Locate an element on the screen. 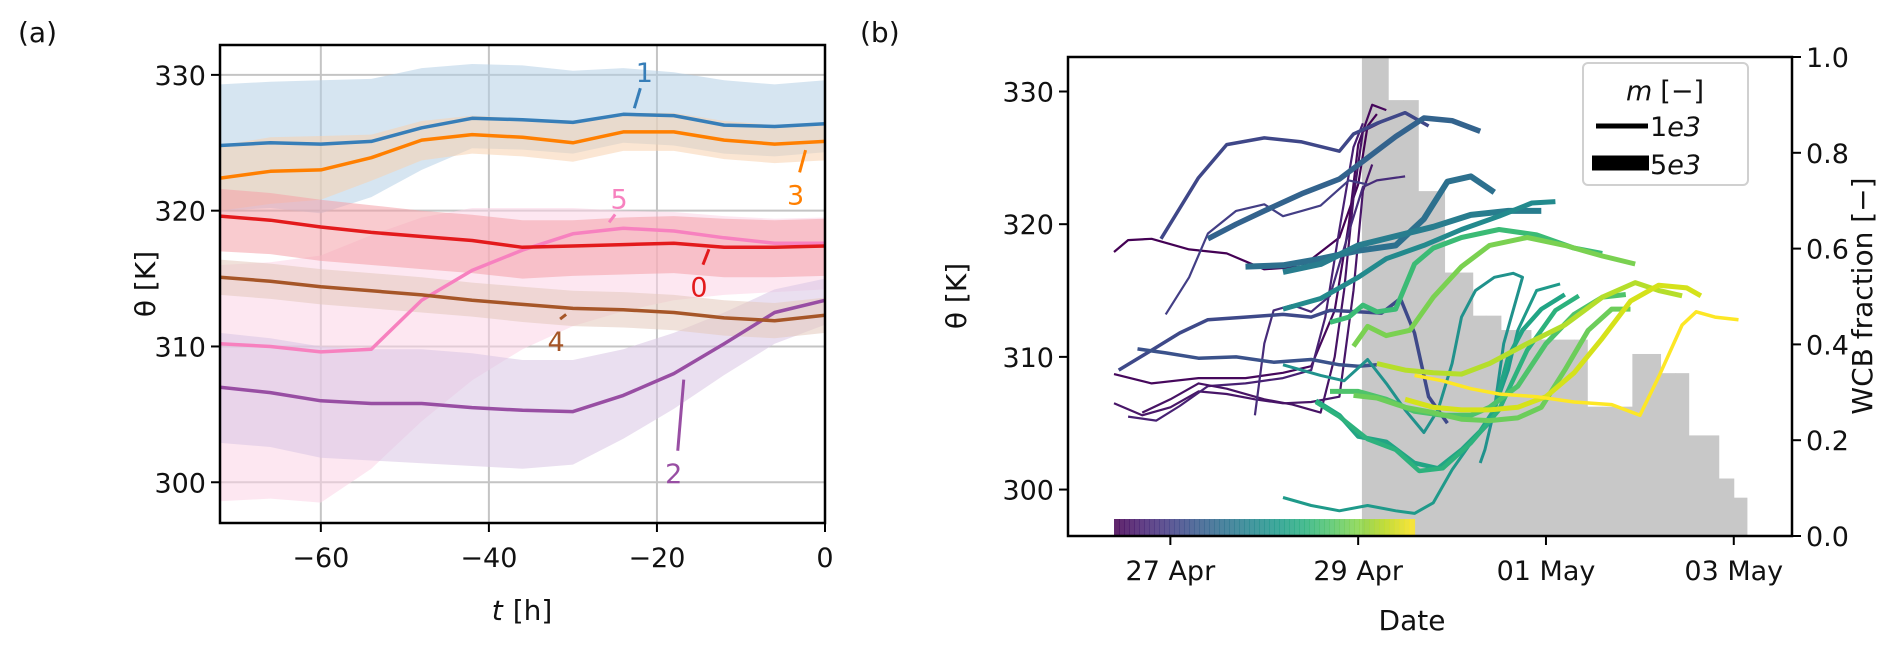  panel-b-xlabel: Date is located at coordinates (1412, 620).